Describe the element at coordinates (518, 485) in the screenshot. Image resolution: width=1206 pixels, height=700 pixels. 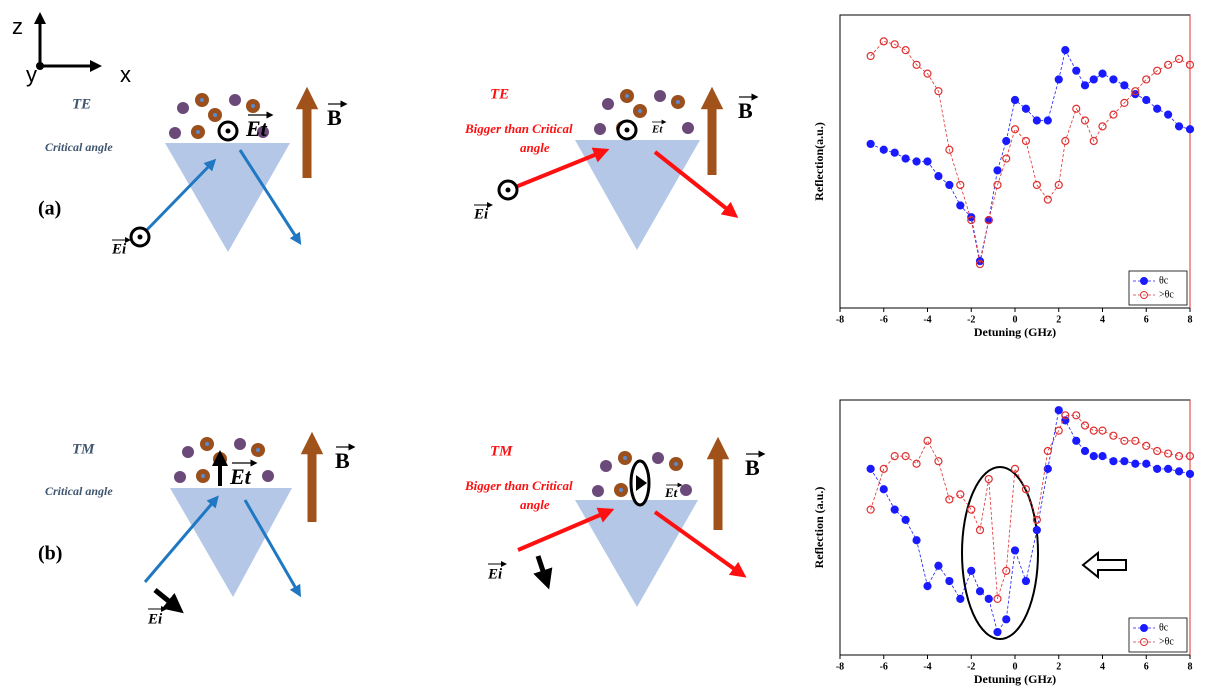
I see `angle: Bigger than Critical` at that location.